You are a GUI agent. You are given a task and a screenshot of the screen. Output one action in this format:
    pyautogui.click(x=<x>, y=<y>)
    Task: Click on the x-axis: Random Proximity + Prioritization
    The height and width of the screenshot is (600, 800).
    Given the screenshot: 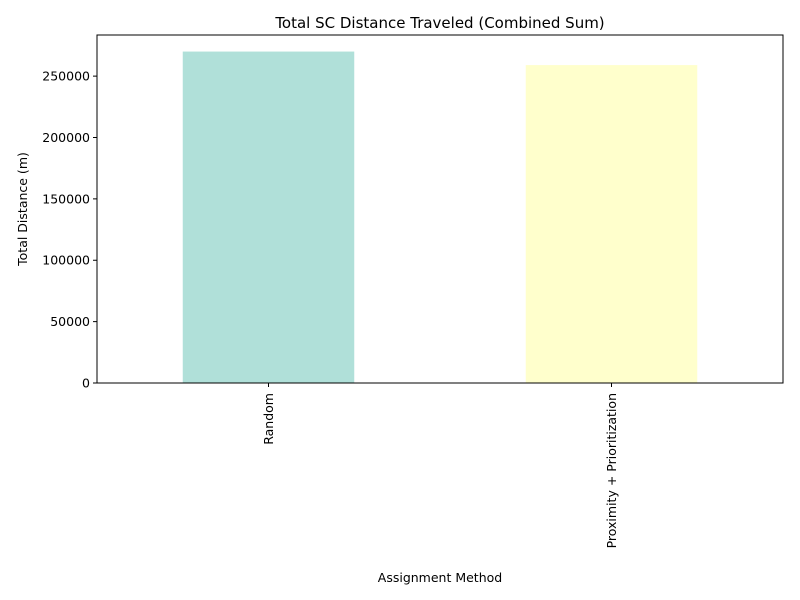 What is the action you would take?
    pyautogui.click(x=440, y=465)
    